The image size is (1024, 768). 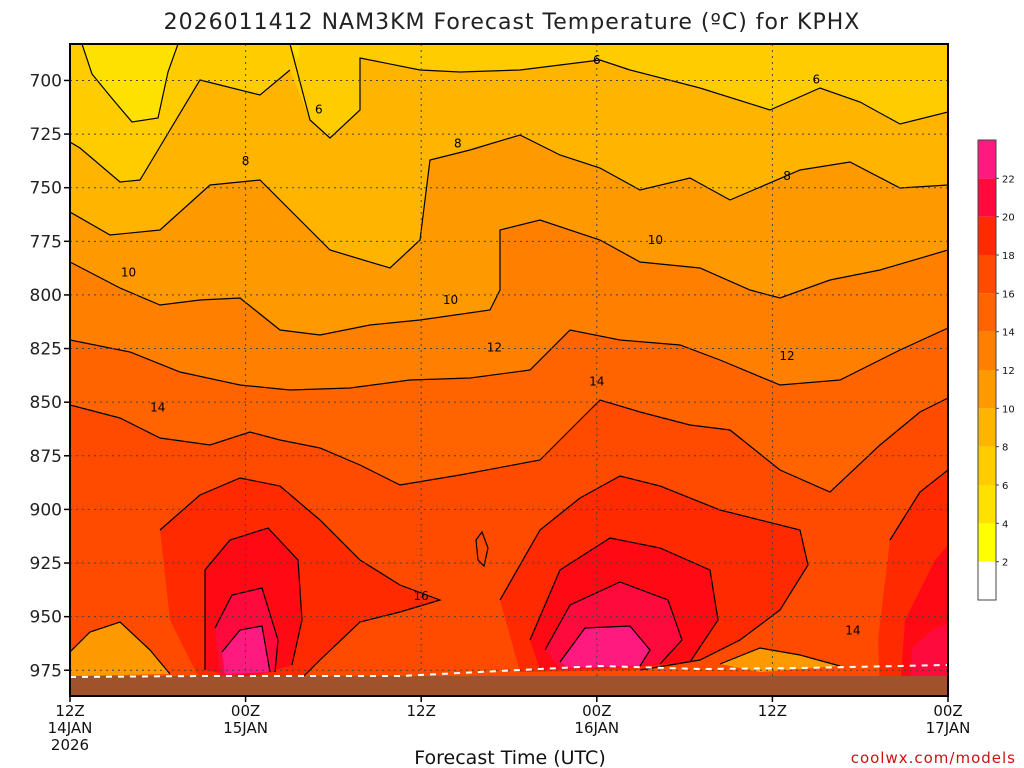 I want to click on x-tick-label: 15JAN, so click(x=245, y=728).